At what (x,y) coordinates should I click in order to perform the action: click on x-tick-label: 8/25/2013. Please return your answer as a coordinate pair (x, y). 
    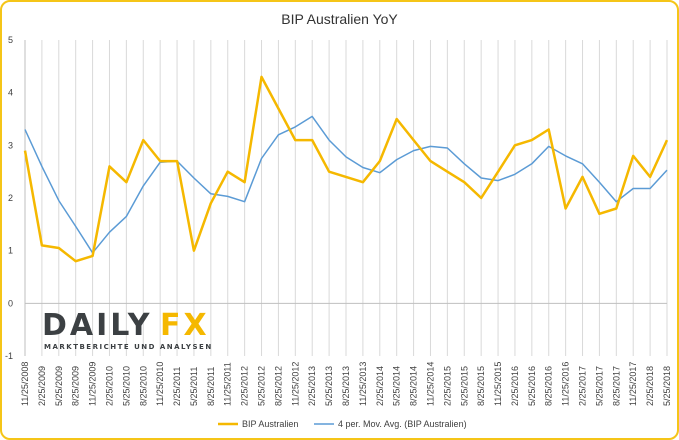
    Looking at the image, I should click on (346, 386).